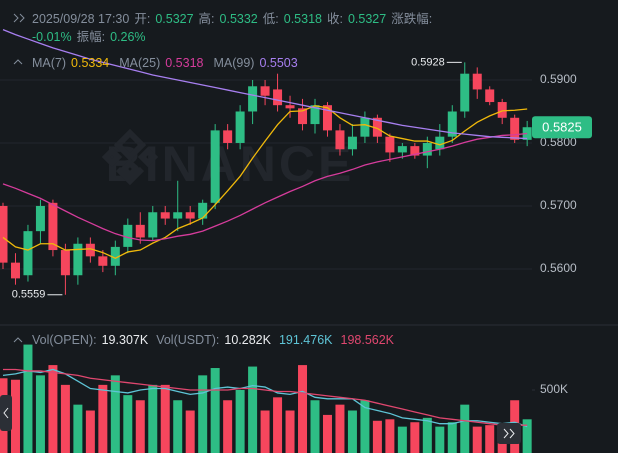  What do you see at coordinates (558, 268) in the screenshot?
I see `y-tick-label: 0.5600` at bounding box center [558, 268].